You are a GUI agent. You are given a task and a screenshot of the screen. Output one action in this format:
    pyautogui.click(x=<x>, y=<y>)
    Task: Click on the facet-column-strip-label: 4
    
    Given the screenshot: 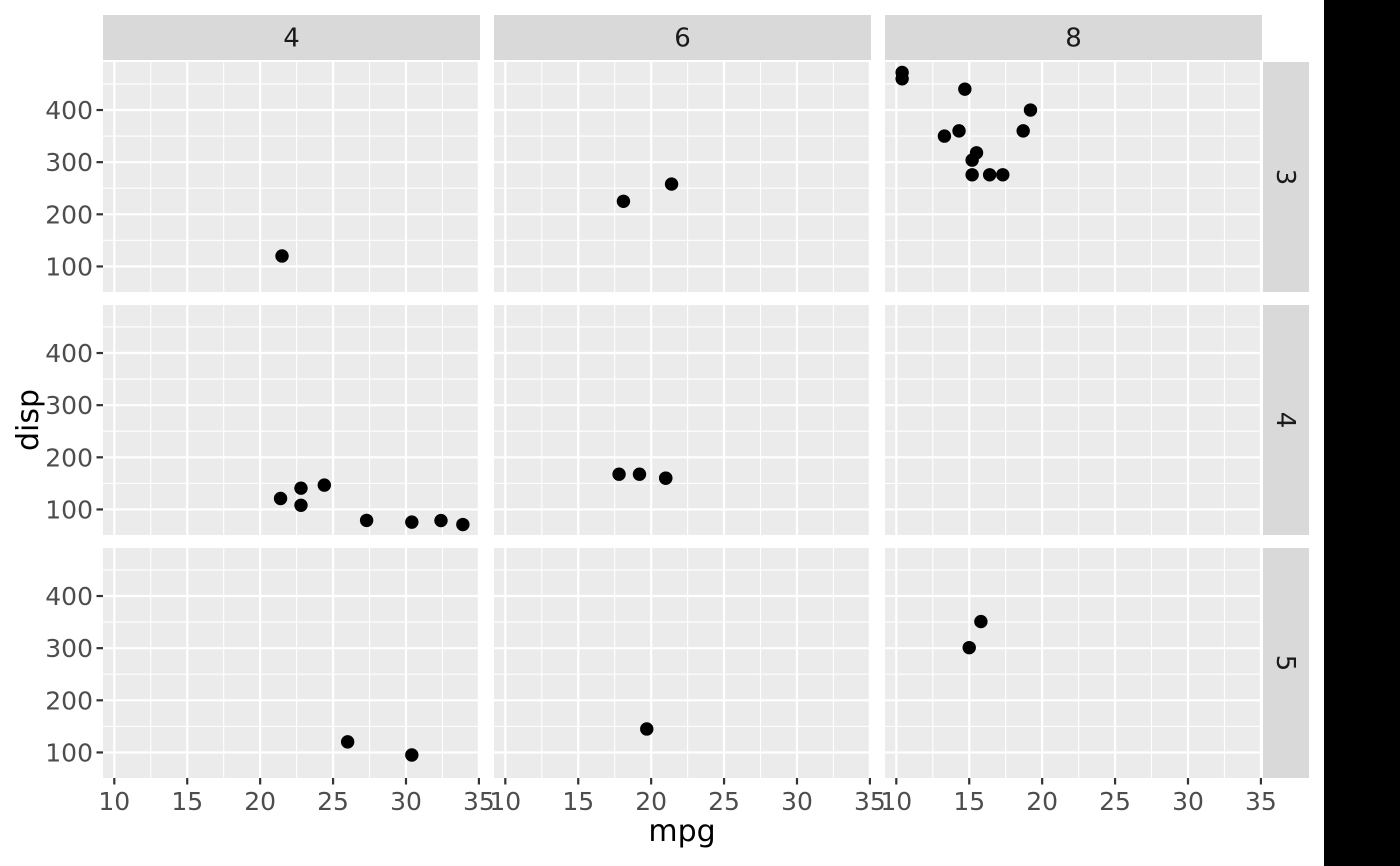 What is the action you would take?
    pyautogui.click(x=291, y=39)
    